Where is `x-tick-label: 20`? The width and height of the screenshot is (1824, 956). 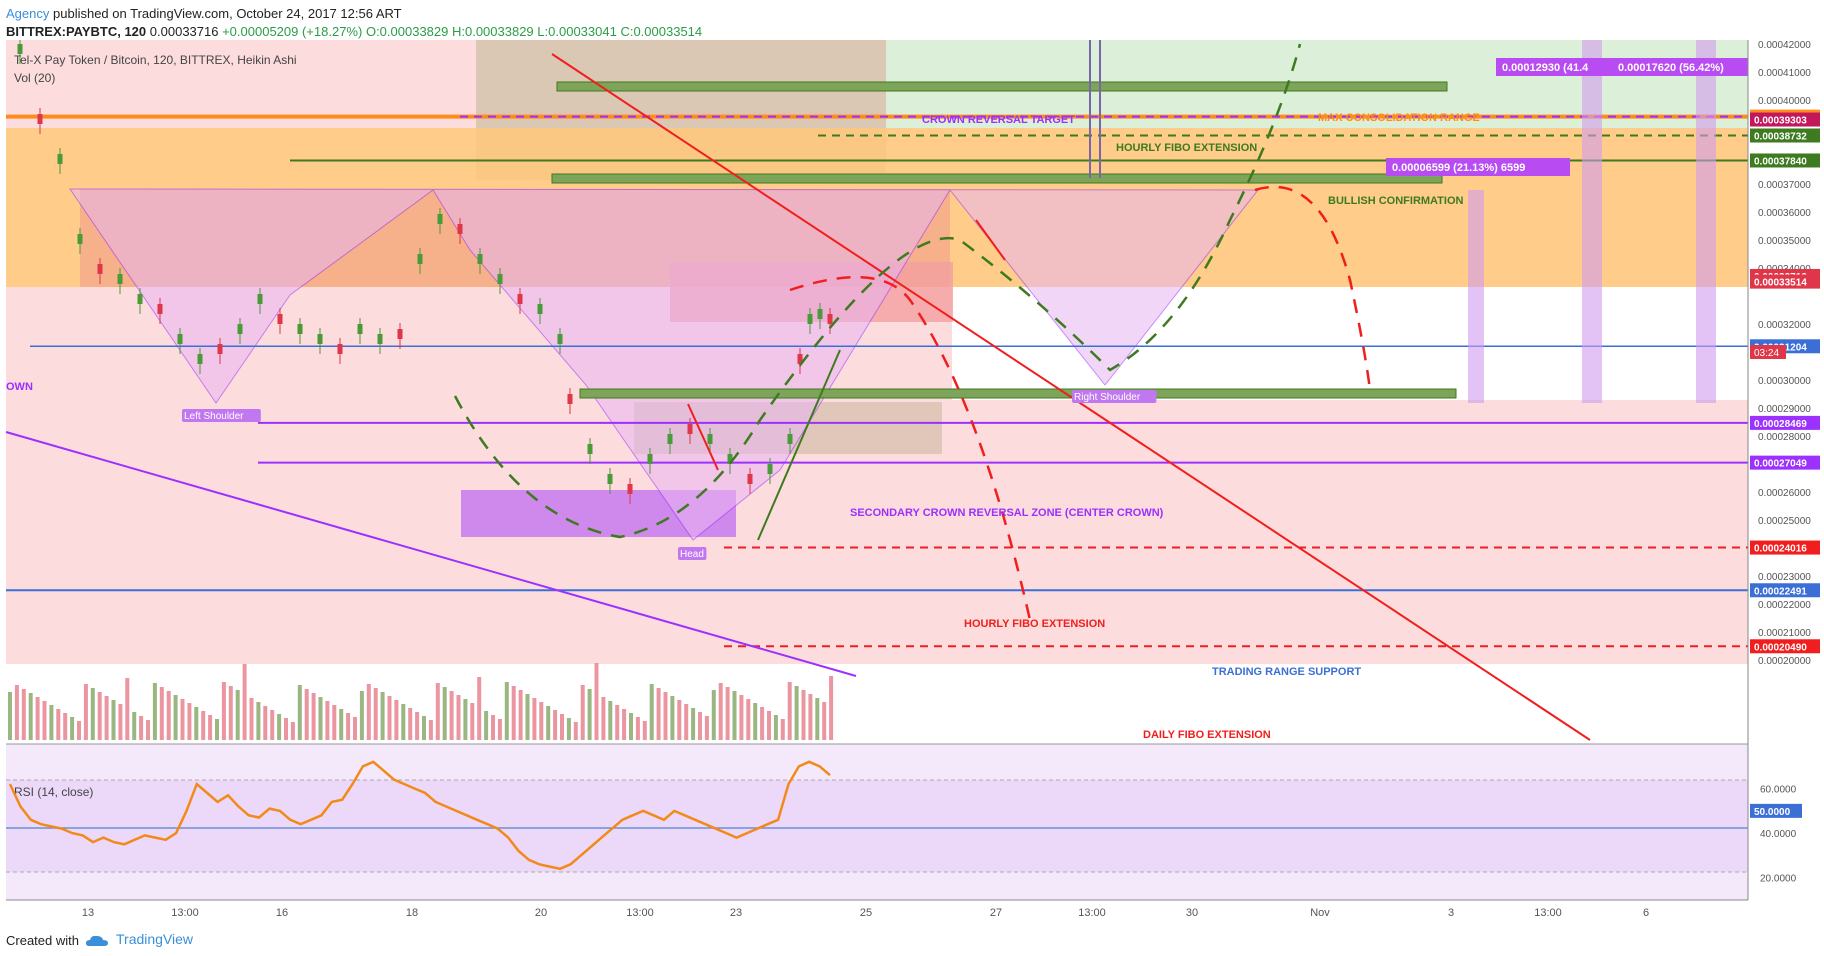
x-tick-label: 20 is located at coordinates (541, 913).